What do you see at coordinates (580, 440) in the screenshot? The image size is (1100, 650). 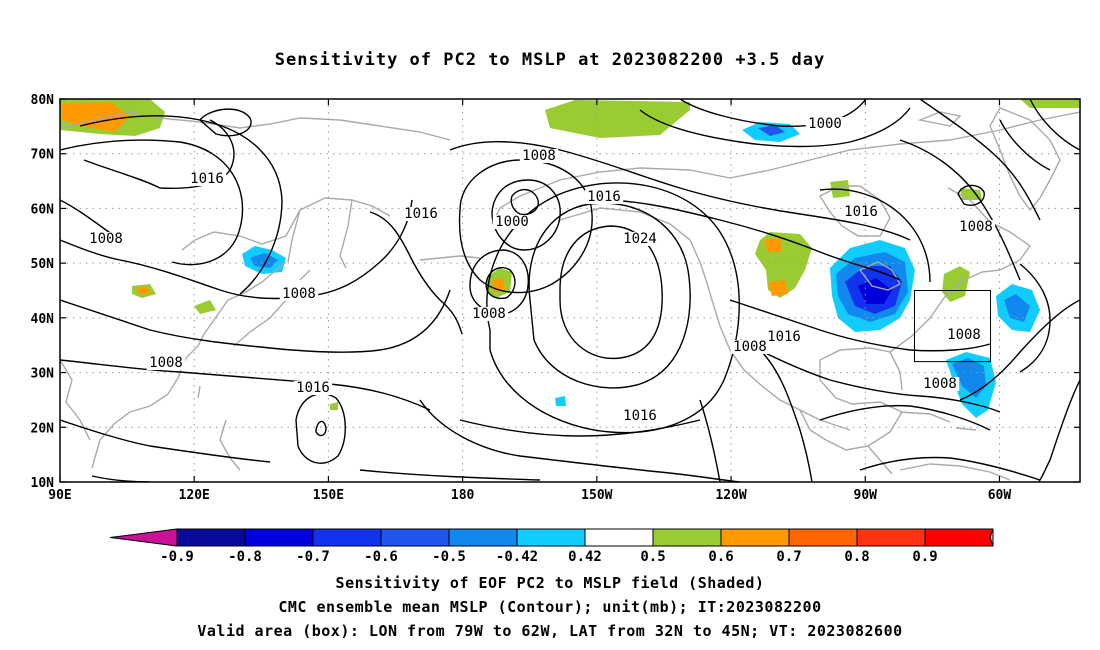 I see `contour-high-outer` at bounding box center [580, 440].